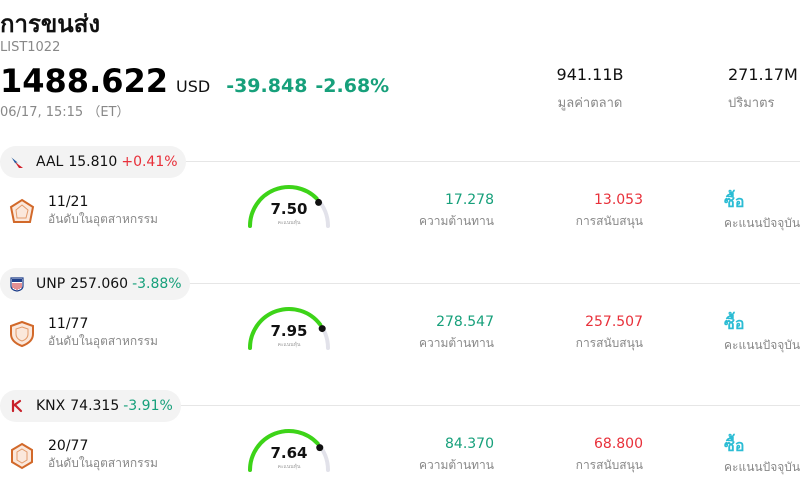 The width and height of the screenshot is (800, 499). Describe the element at coordinates (51, 406) in the screenshot. I see `stock-ticker: KNX` at that location.